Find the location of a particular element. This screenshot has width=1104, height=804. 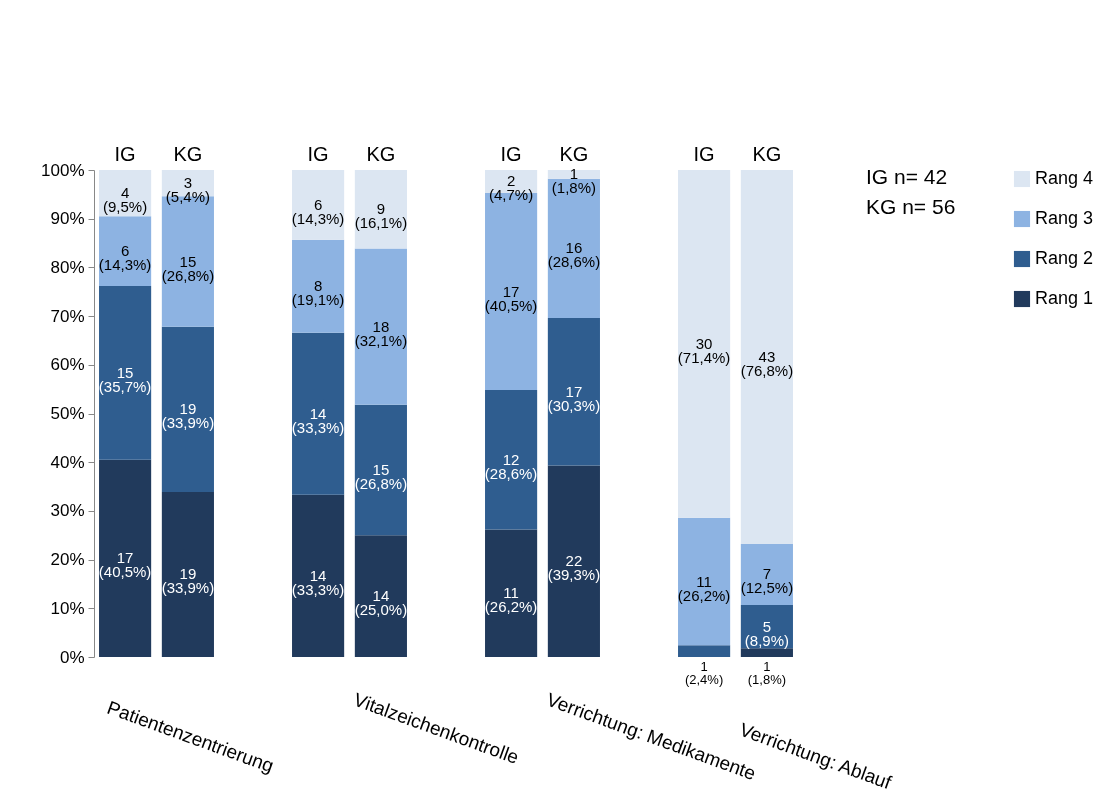

data-label: 43 (76,8%) is located at coordinates (767, 364).